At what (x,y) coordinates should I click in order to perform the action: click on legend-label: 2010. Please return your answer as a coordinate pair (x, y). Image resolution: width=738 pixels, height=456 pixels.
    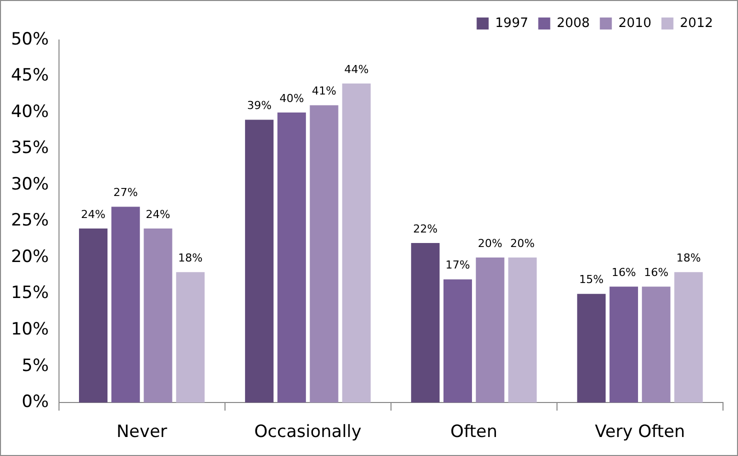
    Looking at the image, I should click on (635, 23).